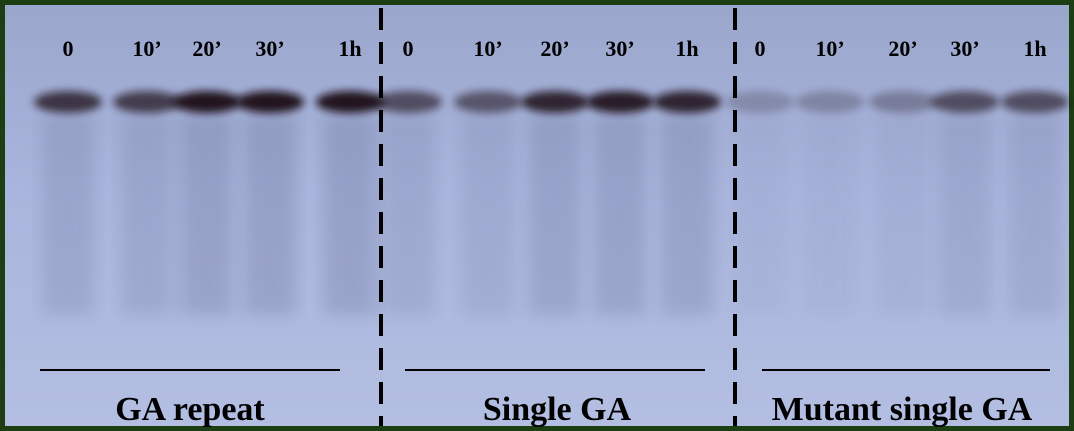  Describe the element at coordinates (190, 409) in the screenshot. I see `group-label: GA repeat` at that location.